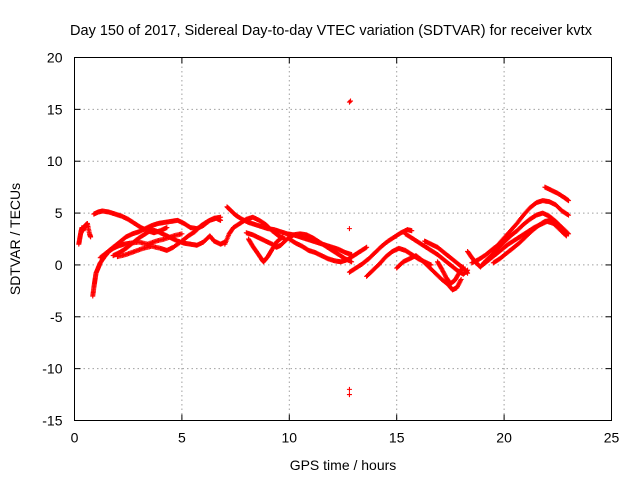 The width and height of the screenshot is (640, 480). Describe the element at coordinates (15, 239) in the screenshot. I see `y-axis-label: SDTVAR / TECUs` at that location.